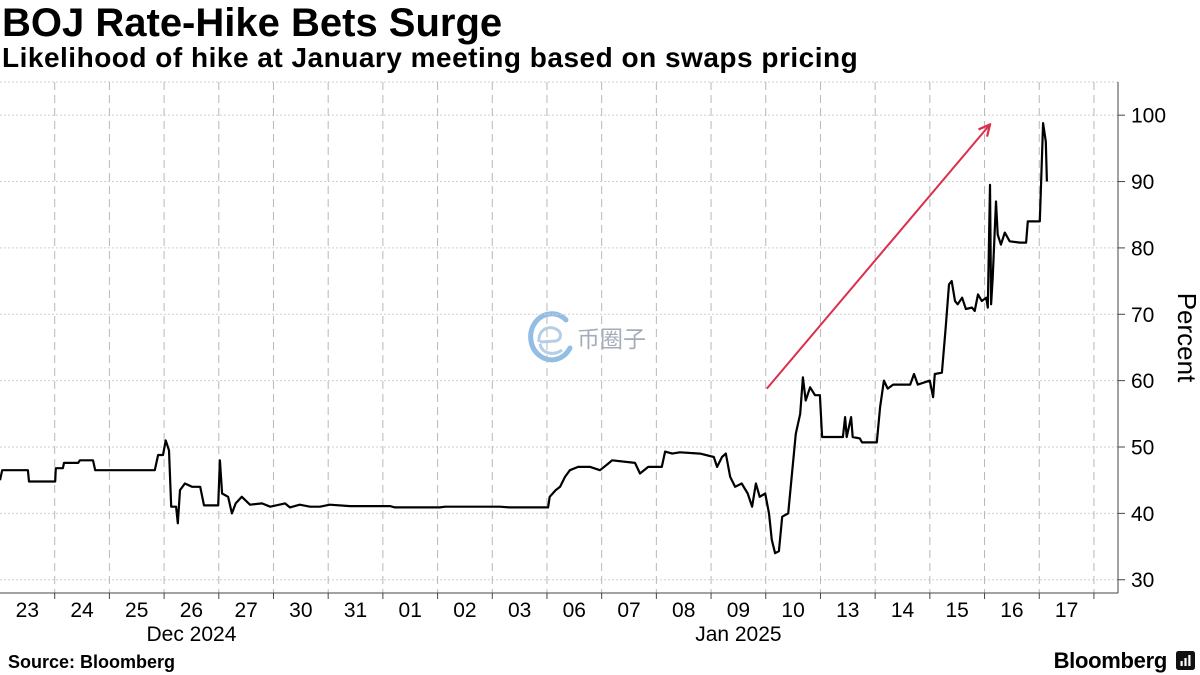 The image size is (1200, 675). I want to click on x-group-label: Jan 2025, so click(738, 634).